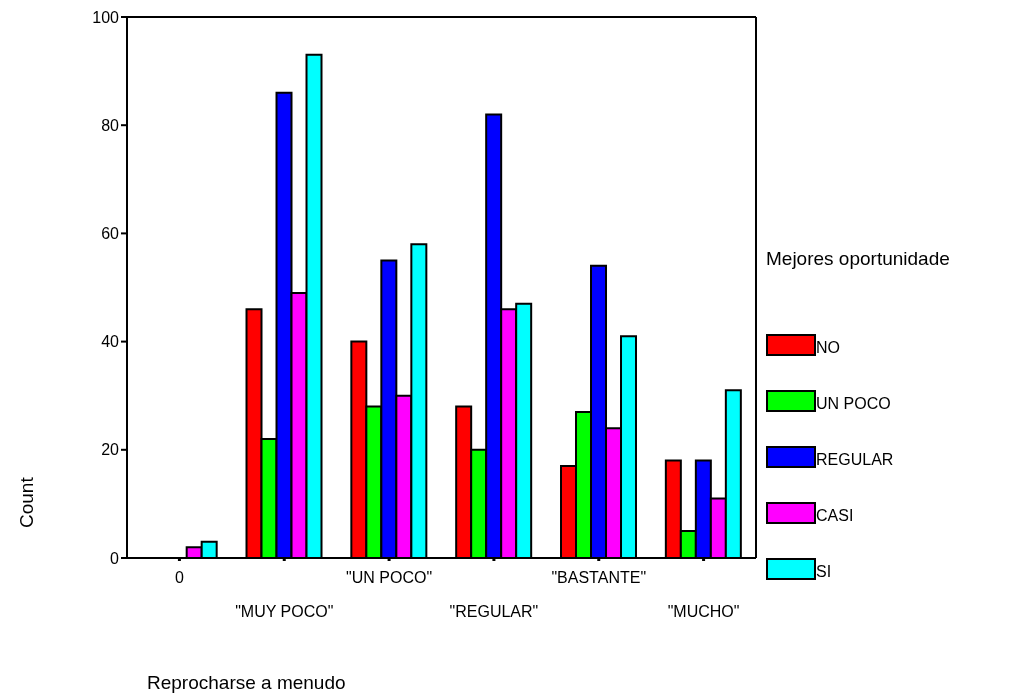 This screenshot has height=696, width=1018. I want to click on legend-label: NO, so click(828, 347).